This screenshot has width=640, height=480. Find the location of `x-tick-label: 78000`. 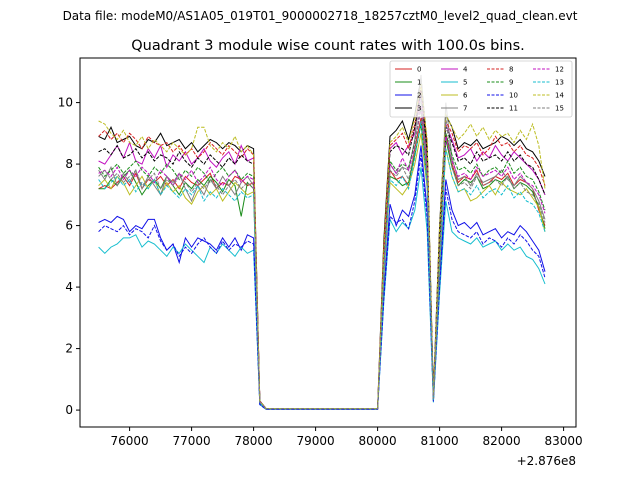

x-tick-label: 78000 is located at coordinates (254, 441).